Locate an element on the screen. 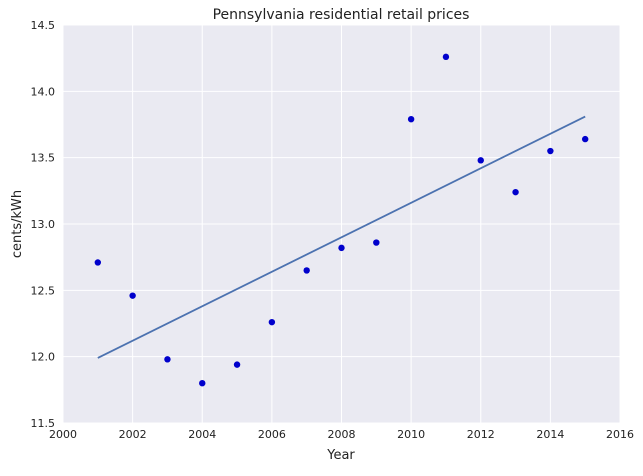  y-tick-label: 13.0 is located at coordinates (43, 224).